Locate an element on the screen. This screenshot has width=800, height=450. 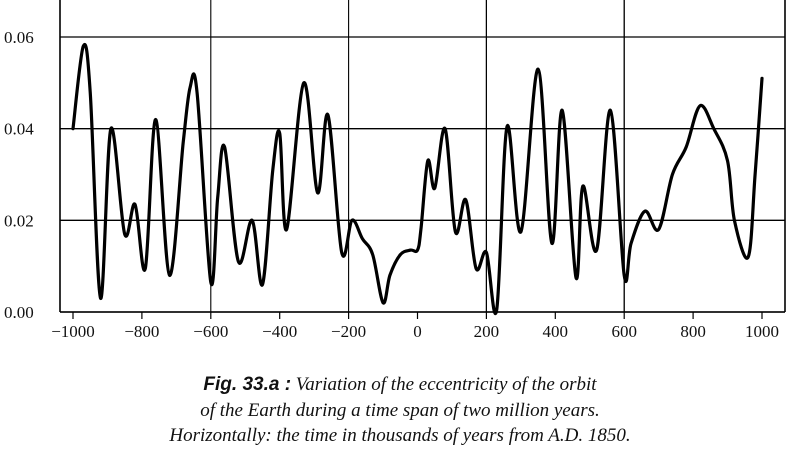
x-tick-label: 1000 is located at coordinates (762, 331).